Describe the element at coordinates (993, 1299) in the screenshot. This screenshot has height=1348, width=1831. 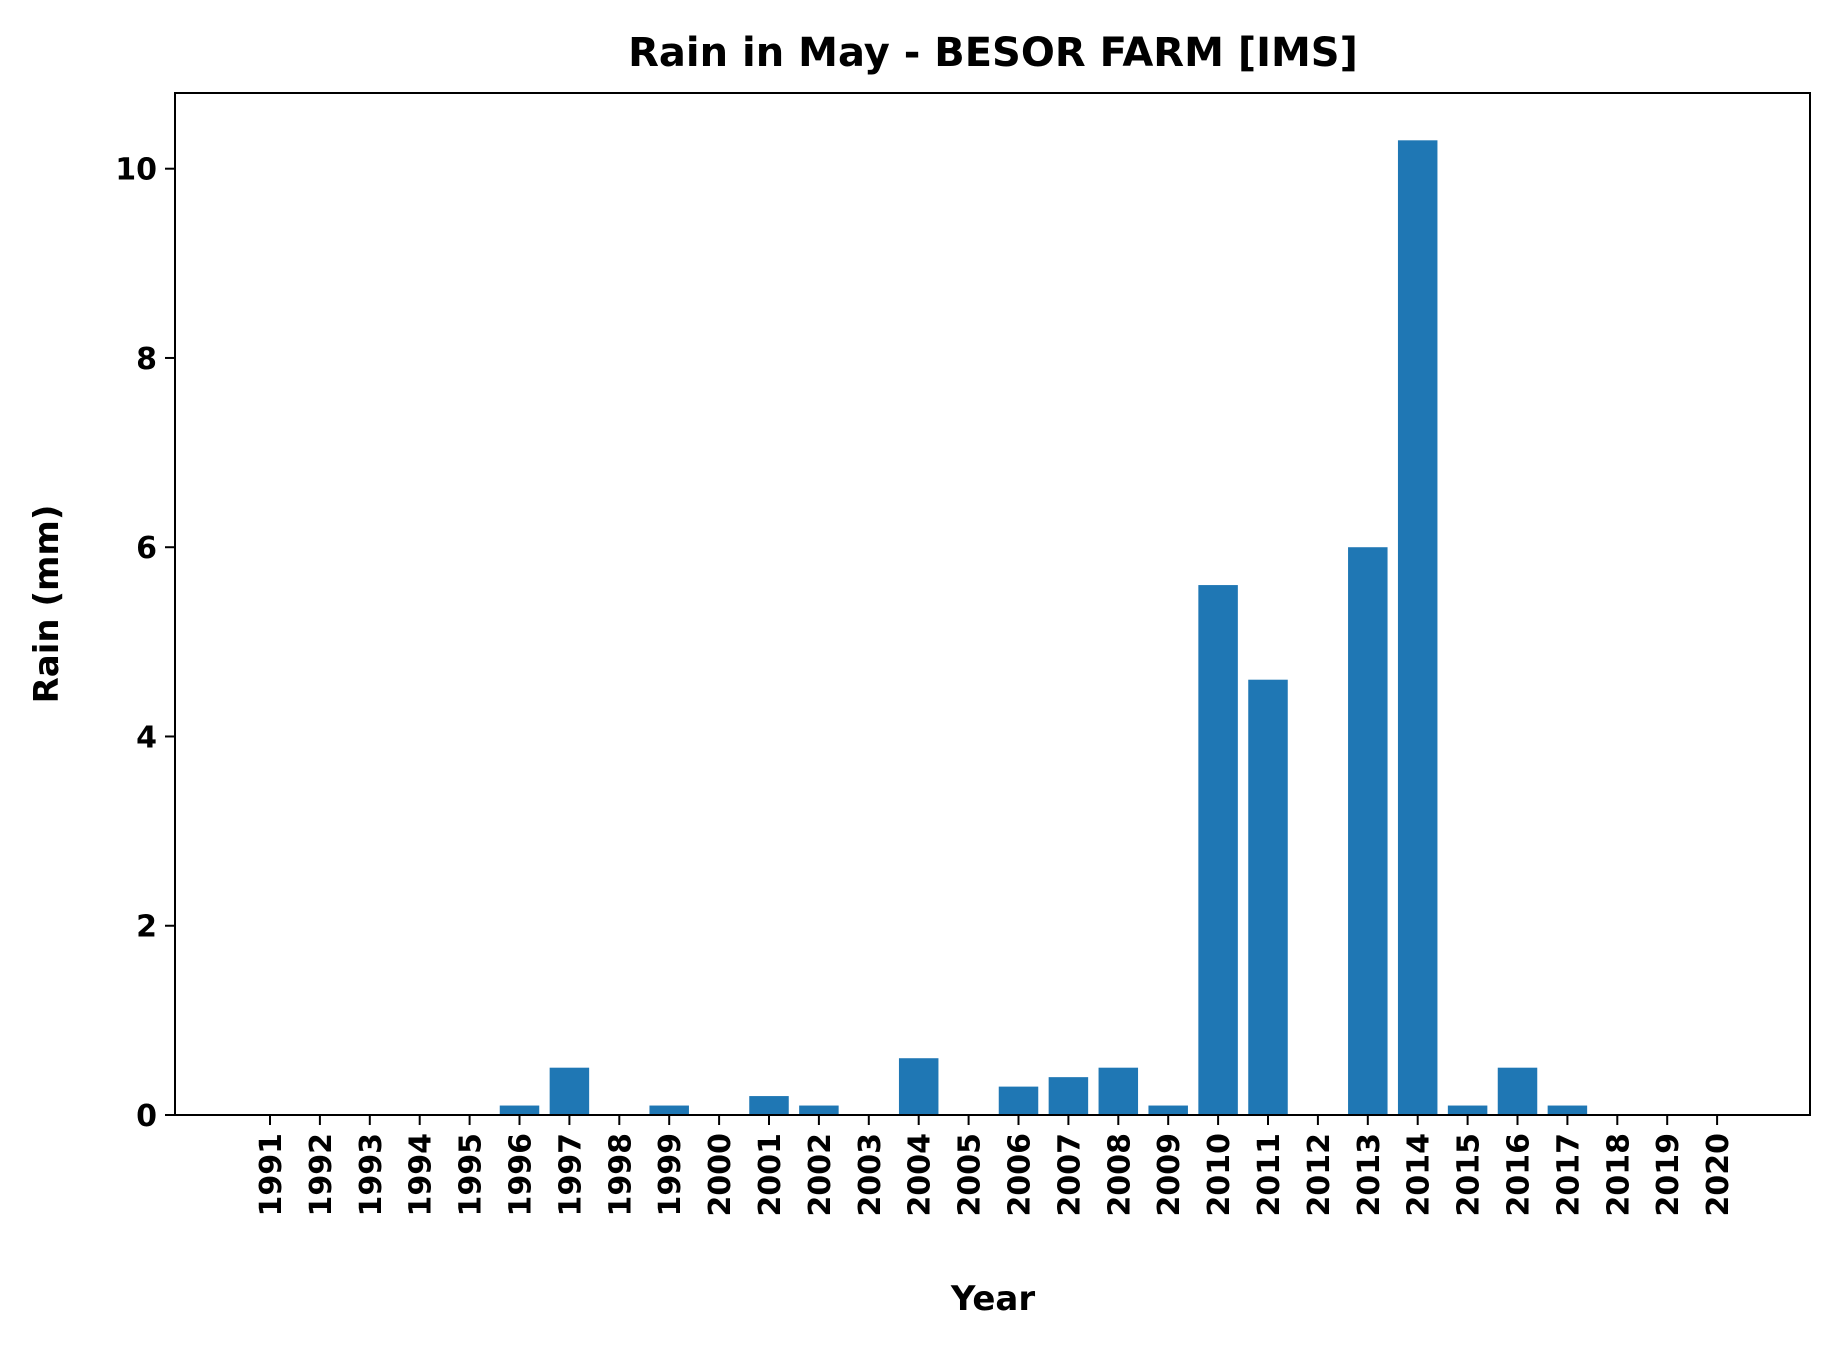
I see `x-axis-label: Year` at that location.